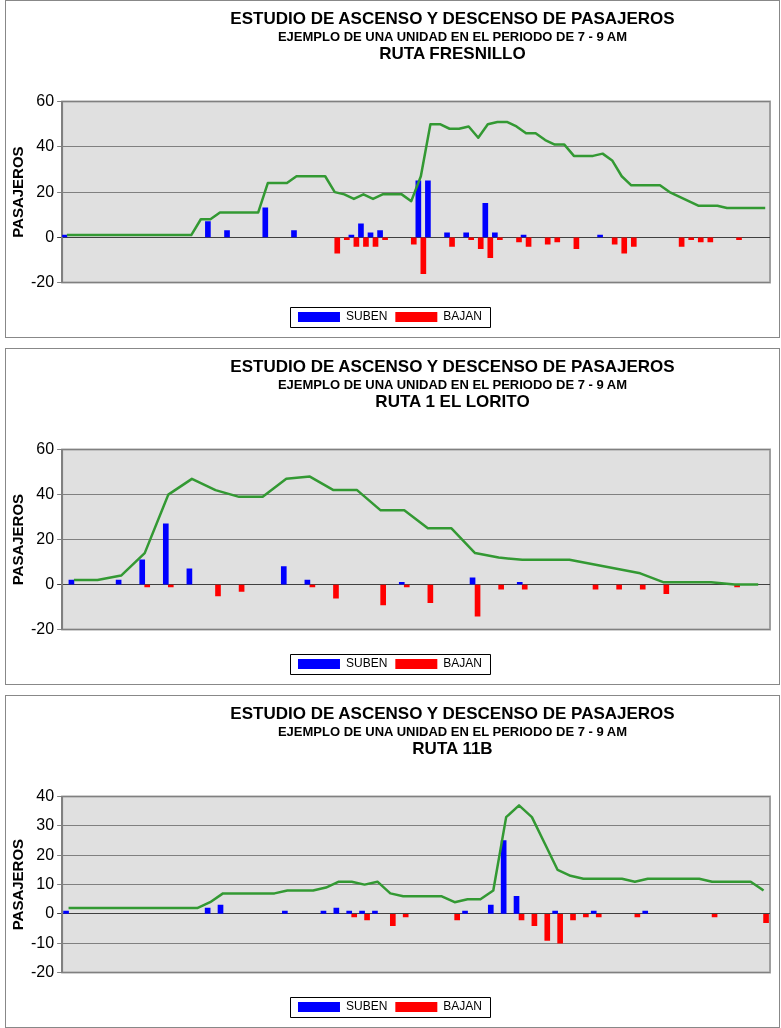 This screenshot has width=781, height=1028. What do you see at coordinates (452, 402) in the screenshot?
I see `text: RUTA 1 EL LORITO` at bounding box center [452, 402].